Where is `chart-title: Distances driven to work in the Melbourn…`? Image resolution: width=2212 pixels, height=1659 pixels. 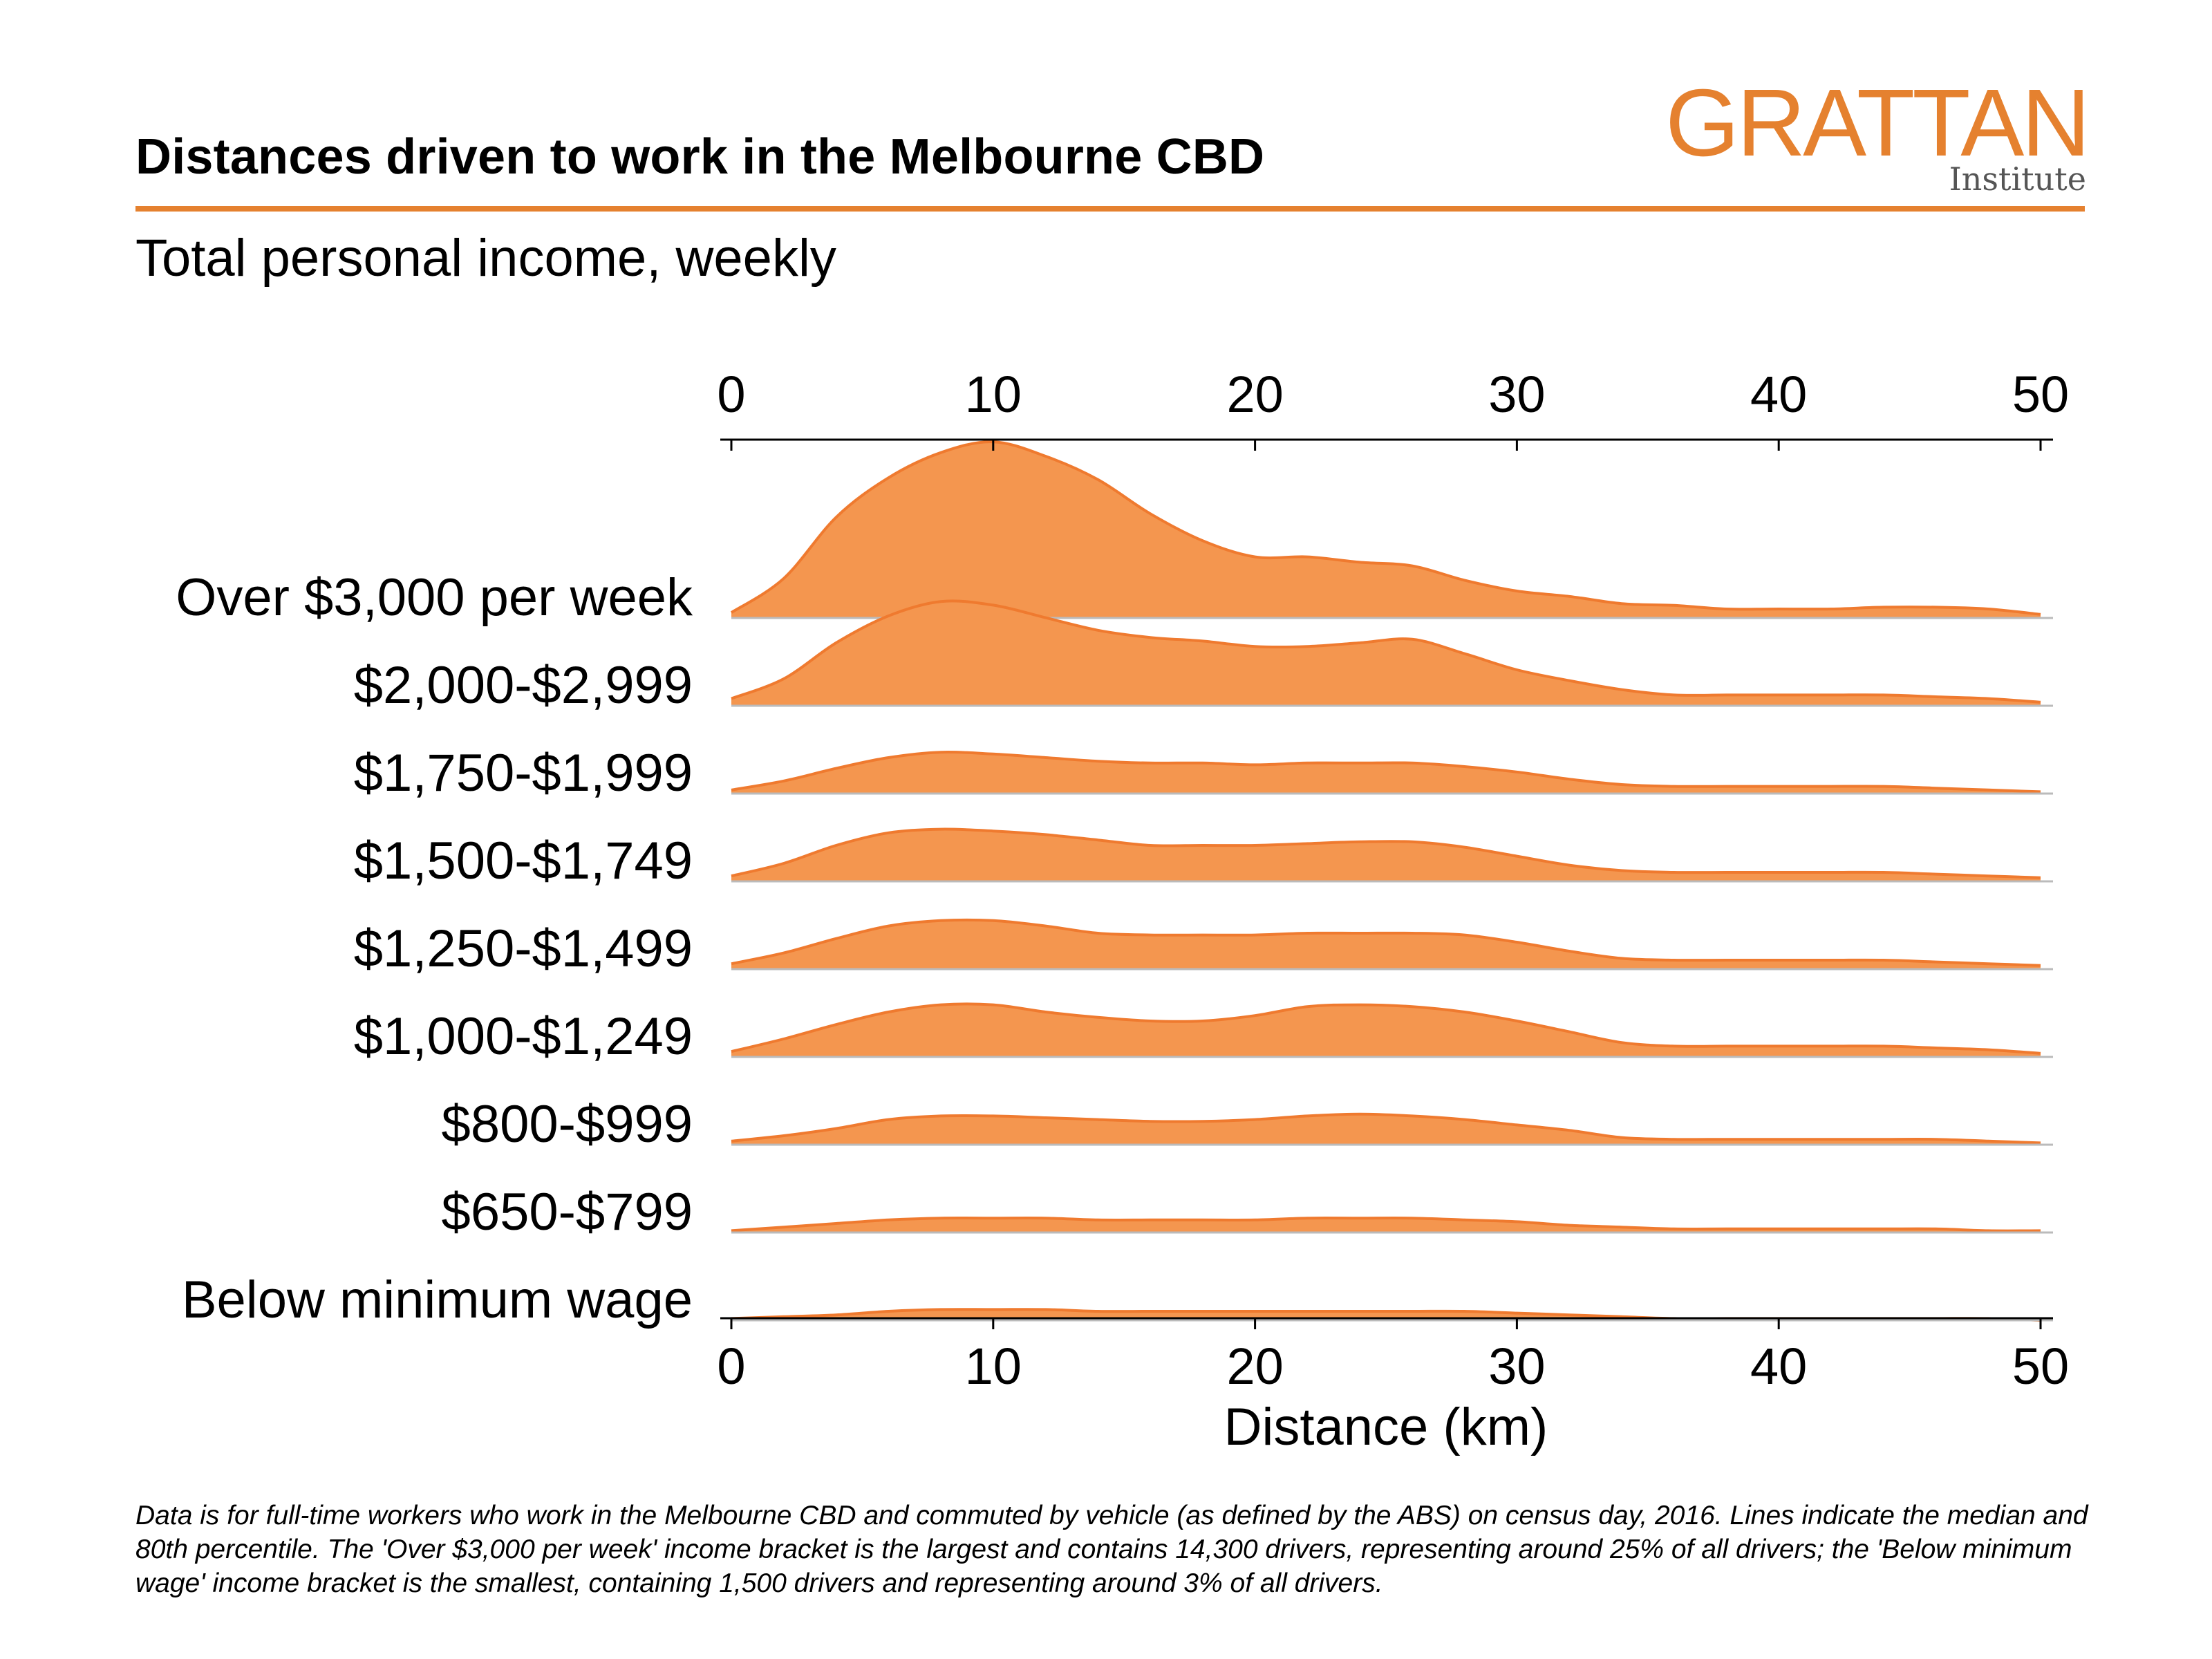
chart-title: Distances driven to work in the Melbourn… is located at coordinates (700, 157).